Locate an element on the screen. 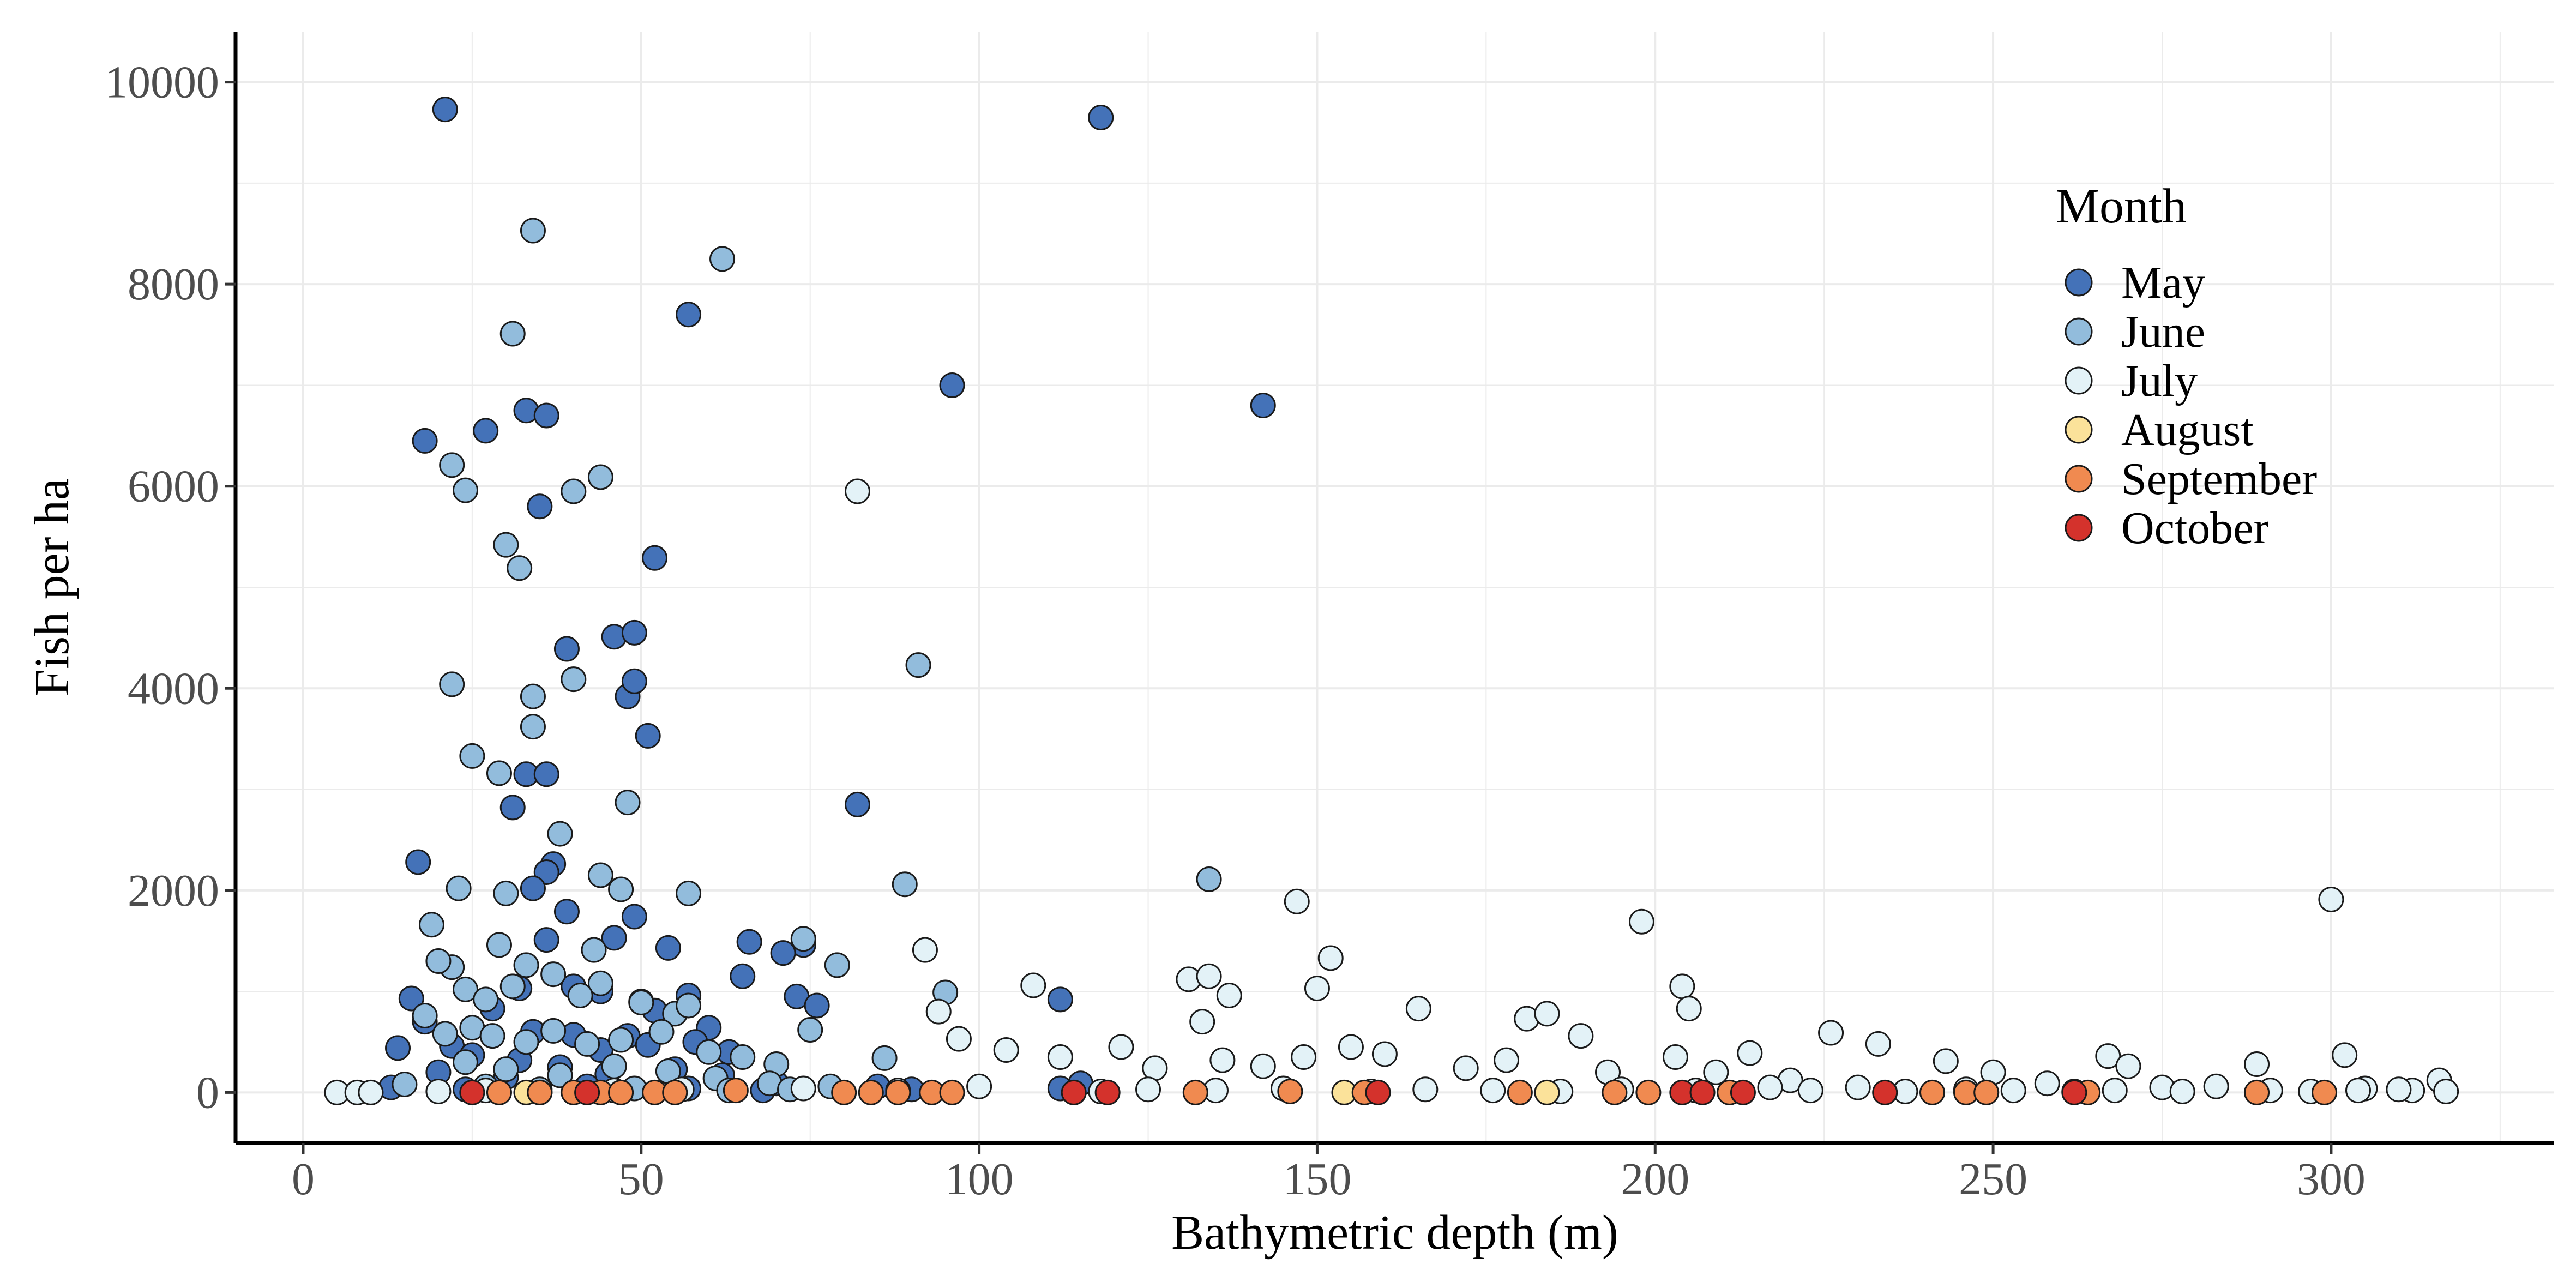  x-tick-label: 300 is located at coordinates (2331, 1179).